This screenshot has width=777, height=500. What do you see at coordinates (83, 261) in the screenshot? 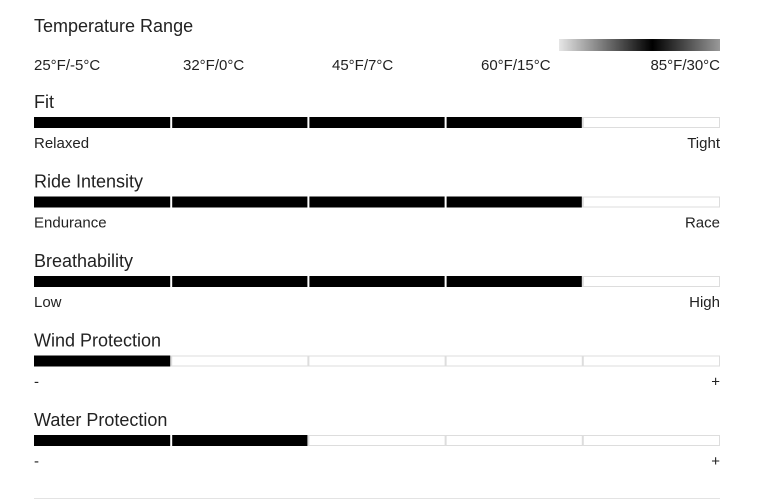
I see `rating-title: Breathability` at bounding box center [83, 261].